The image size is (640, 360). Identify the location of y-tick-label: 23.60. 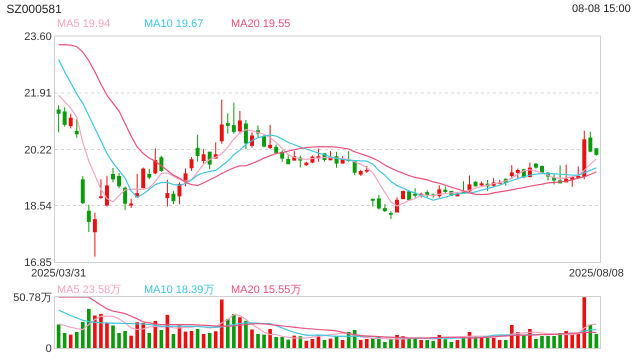
(38, 37).